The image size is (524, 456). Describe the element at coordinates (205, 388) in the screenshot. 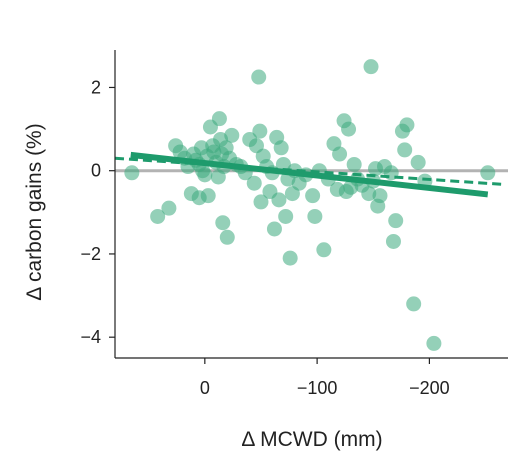

I see `x-tick-label: 0` at that location.